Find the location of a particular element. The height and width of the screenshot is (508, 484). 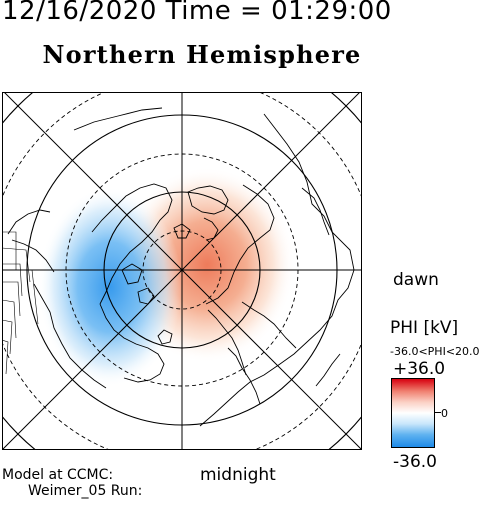

dawn-label: dawn is located at coordinates (416, 280).